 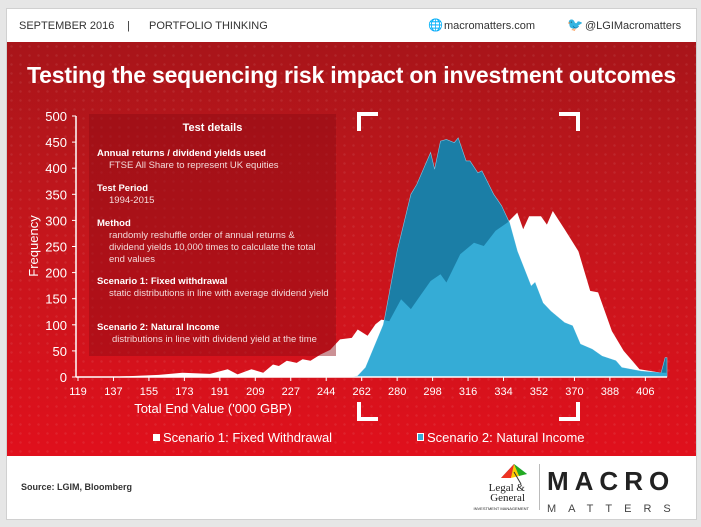 What do you see at coordinates (432, 392) in the screenshot?
I see `x-tick-label: 298` at bounding box center [432, 392].